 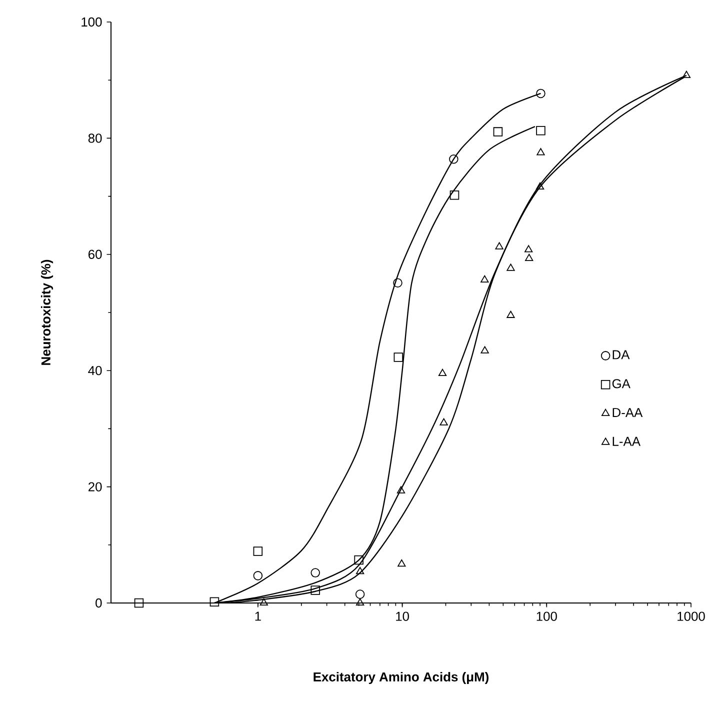 I want to click on legend-label: GA, so click(x=621, y=383).